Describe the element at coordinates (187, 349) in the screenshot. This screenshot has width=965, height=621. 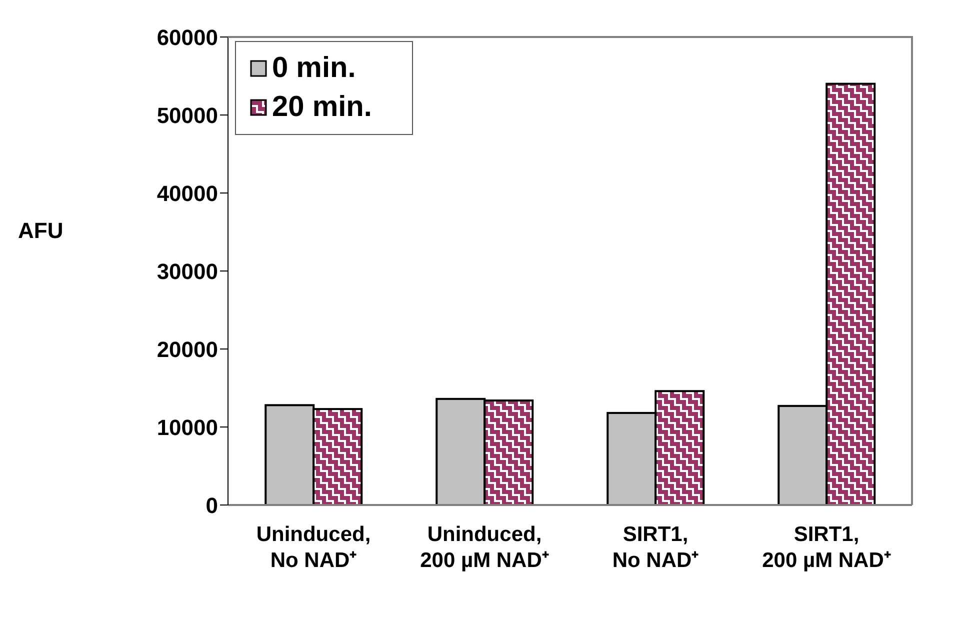
I see `y-tick-label: 20000` at that location.